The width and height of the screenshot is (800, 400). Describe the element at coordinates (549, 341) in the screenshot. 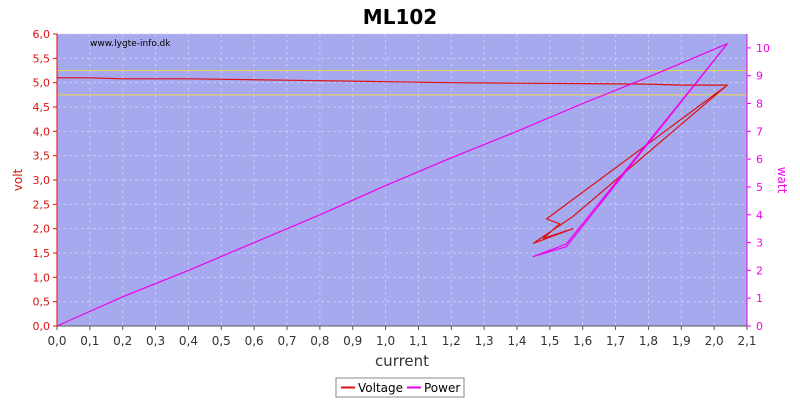

I see `x-tick-label: 1,5` at that location.